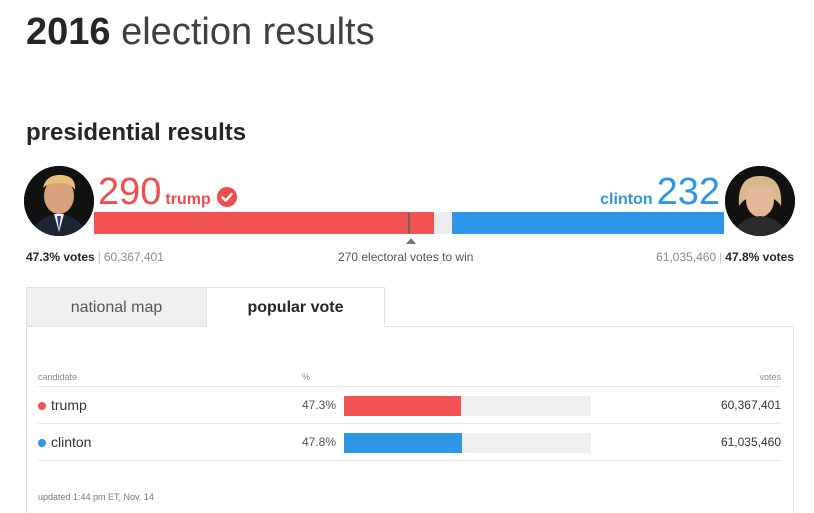 The height and width of the screenshot is (513, 814). I want to click on clinton-electoral: clinton 232, so click(658, 192).